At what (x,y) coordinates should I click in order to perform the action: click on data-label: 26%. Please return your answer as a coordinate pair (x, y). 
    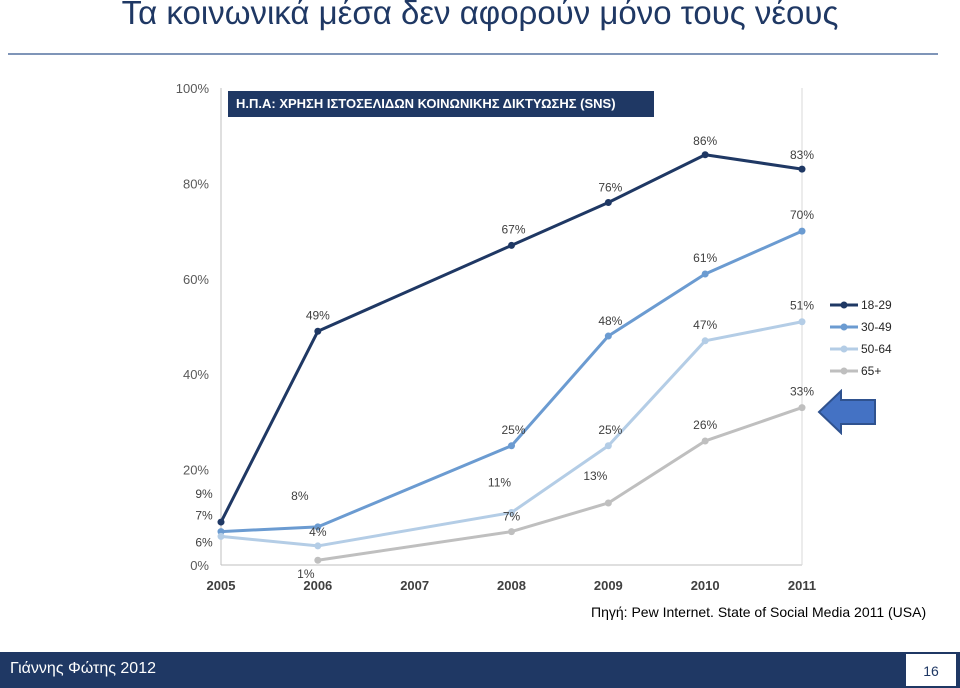
    Looking at the image, I should click on (705, 425).